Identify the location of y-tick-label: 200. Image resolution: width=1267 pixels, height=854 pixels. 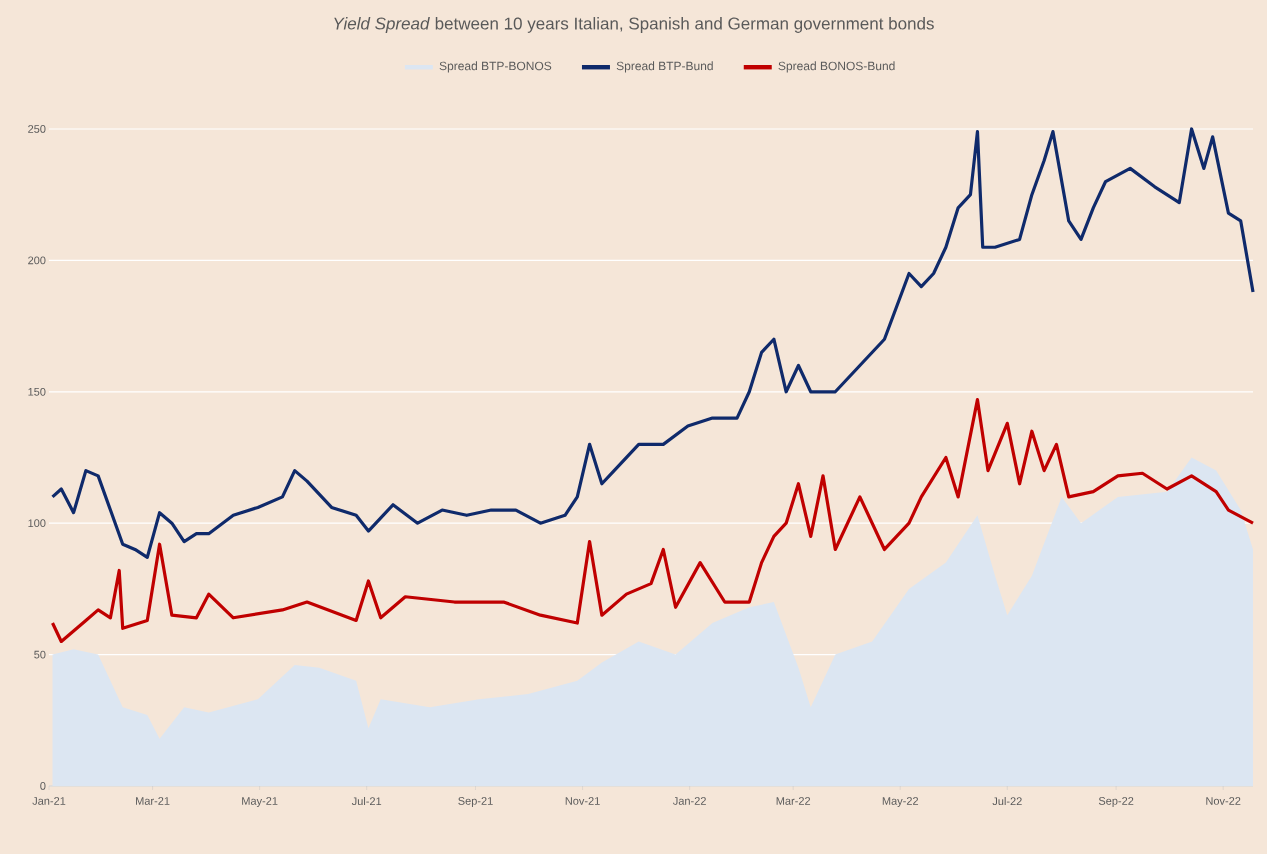
(37, 260).